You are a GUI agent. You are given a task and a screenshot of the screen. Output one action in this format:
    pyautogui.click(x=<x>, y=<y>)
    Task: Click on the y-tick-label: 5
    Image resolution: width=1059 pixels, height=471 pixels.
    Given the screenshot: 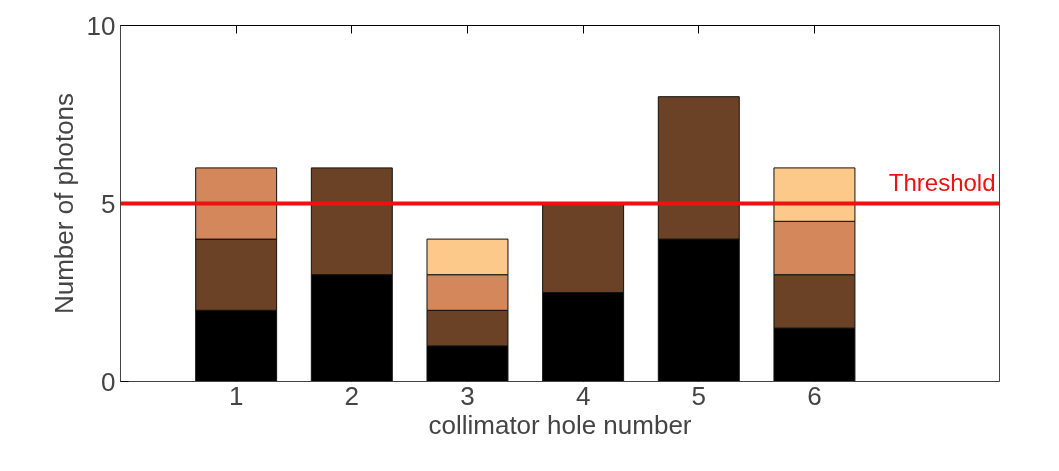 What is the action you would take?
    pyautogui.click(x=108, y=203)
    